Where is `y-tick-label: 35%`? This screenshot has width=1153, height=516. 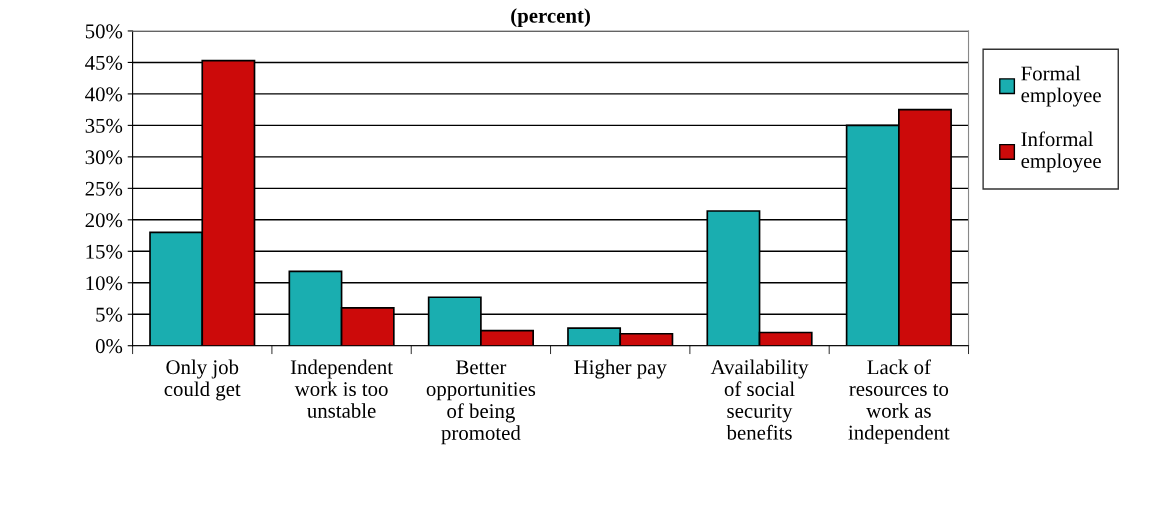 y-tick-label: 35% is located at coordinates (104, 125).